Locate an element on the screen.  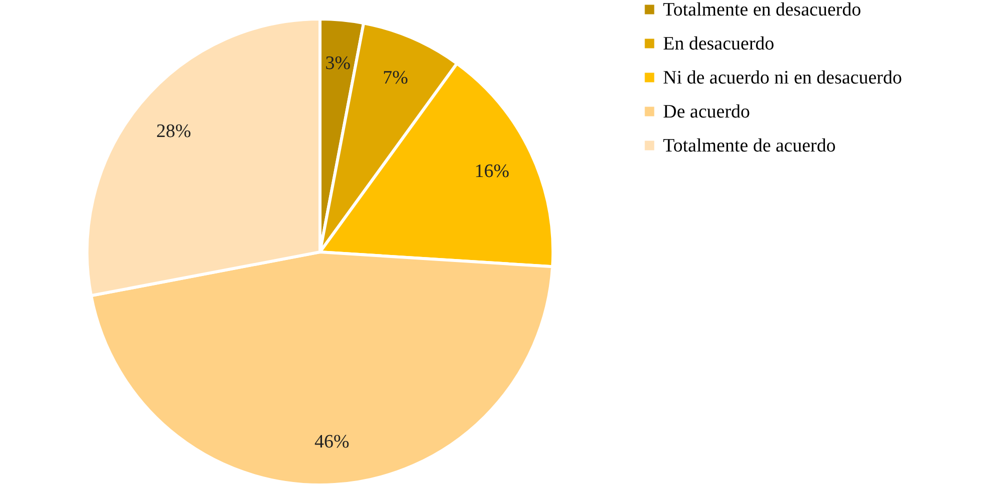
data-label: 28% is located at coordinates (174, 131).